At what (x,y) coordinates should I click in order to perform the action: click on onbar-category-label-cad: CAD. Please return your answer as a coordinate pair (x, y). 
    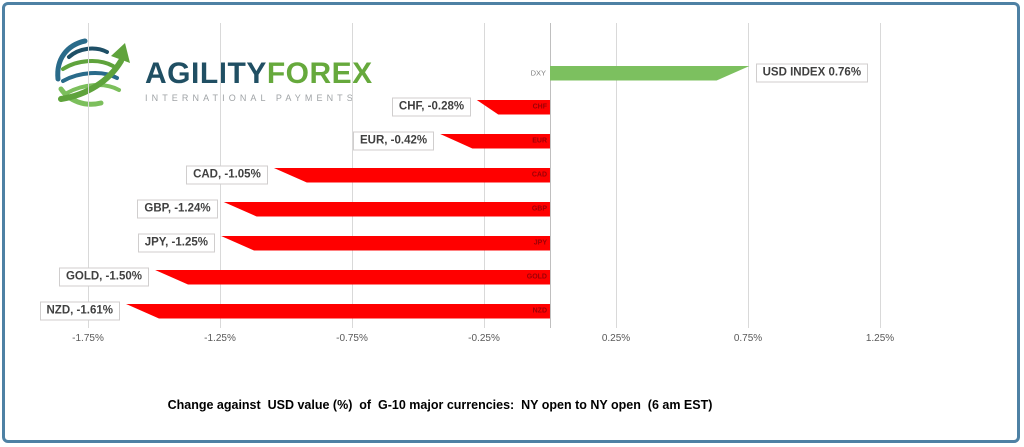
    Looking at the image, I should click on (539, 175).